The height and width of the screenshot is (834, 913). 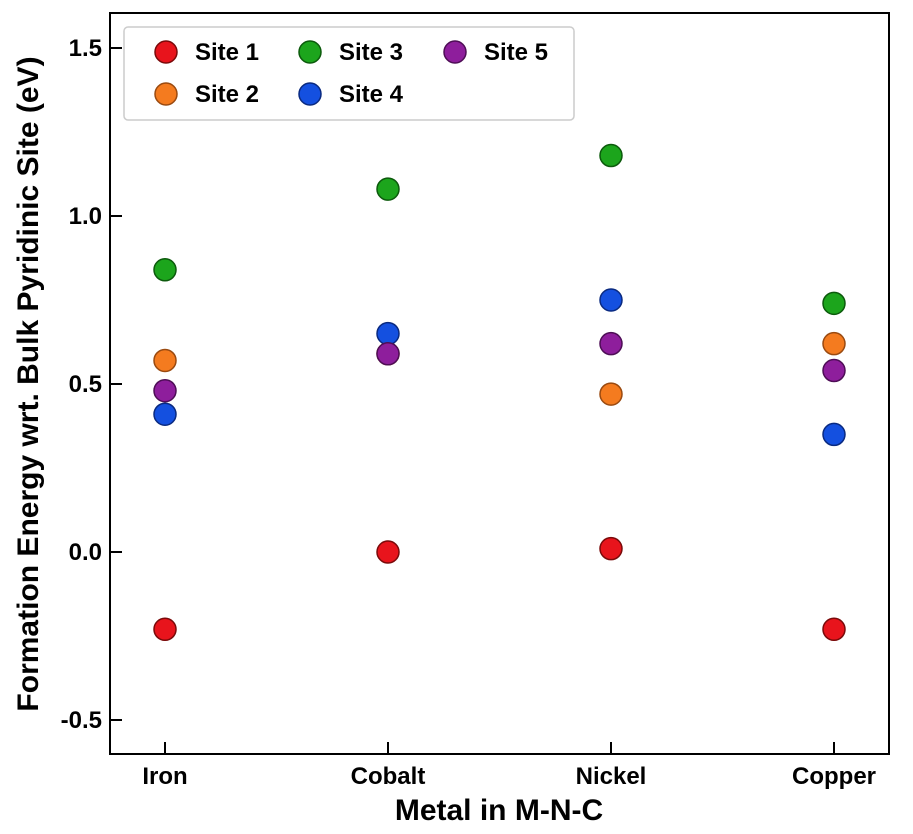 I want to click on legend-label-site-5: Site 5, so click(x=516, y=52).